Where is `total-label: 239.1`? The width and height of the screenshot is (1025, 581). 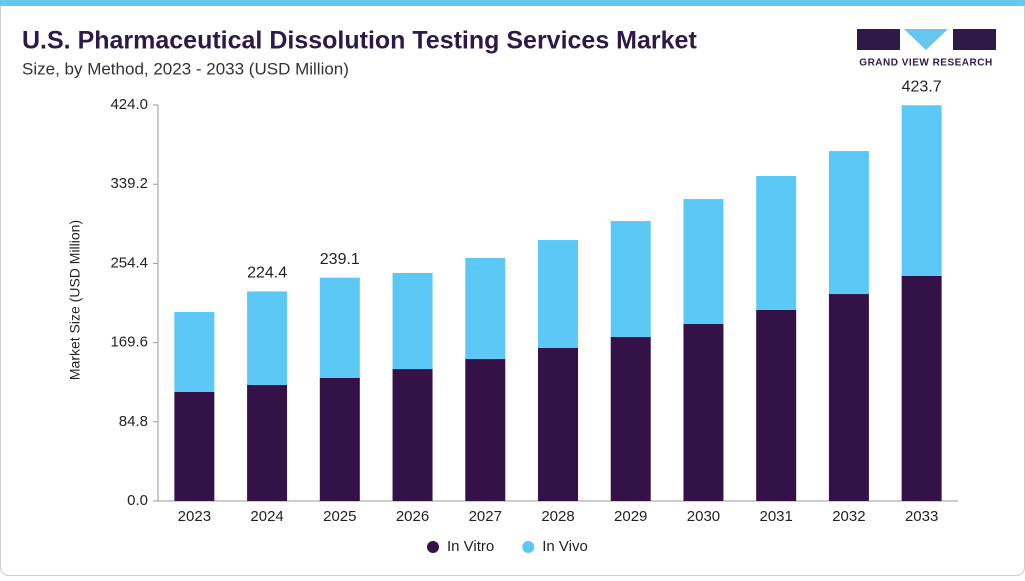 total-label: 239.1 is located at coordinates (340, 259).